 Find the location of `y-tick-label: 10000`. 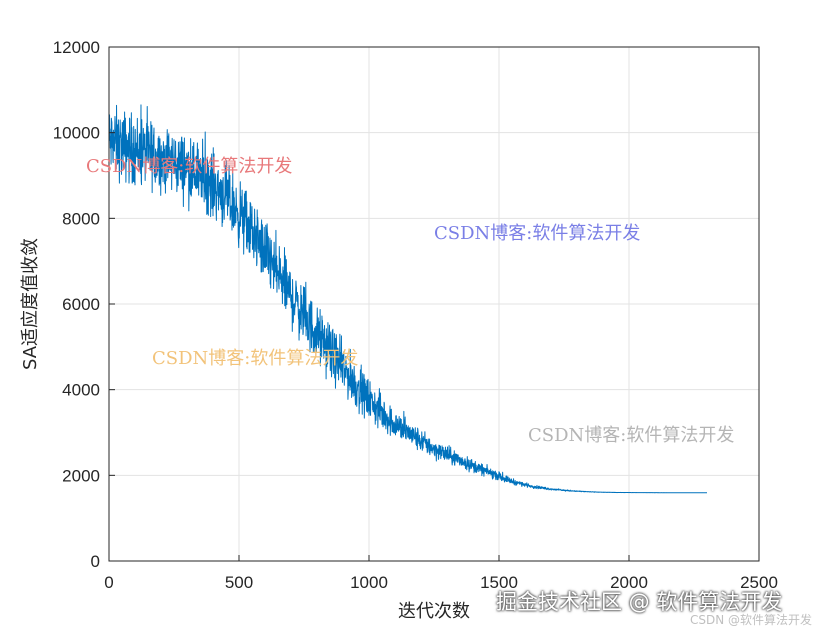

y-tick-label: 10000 is located at coordinates (76, 133).